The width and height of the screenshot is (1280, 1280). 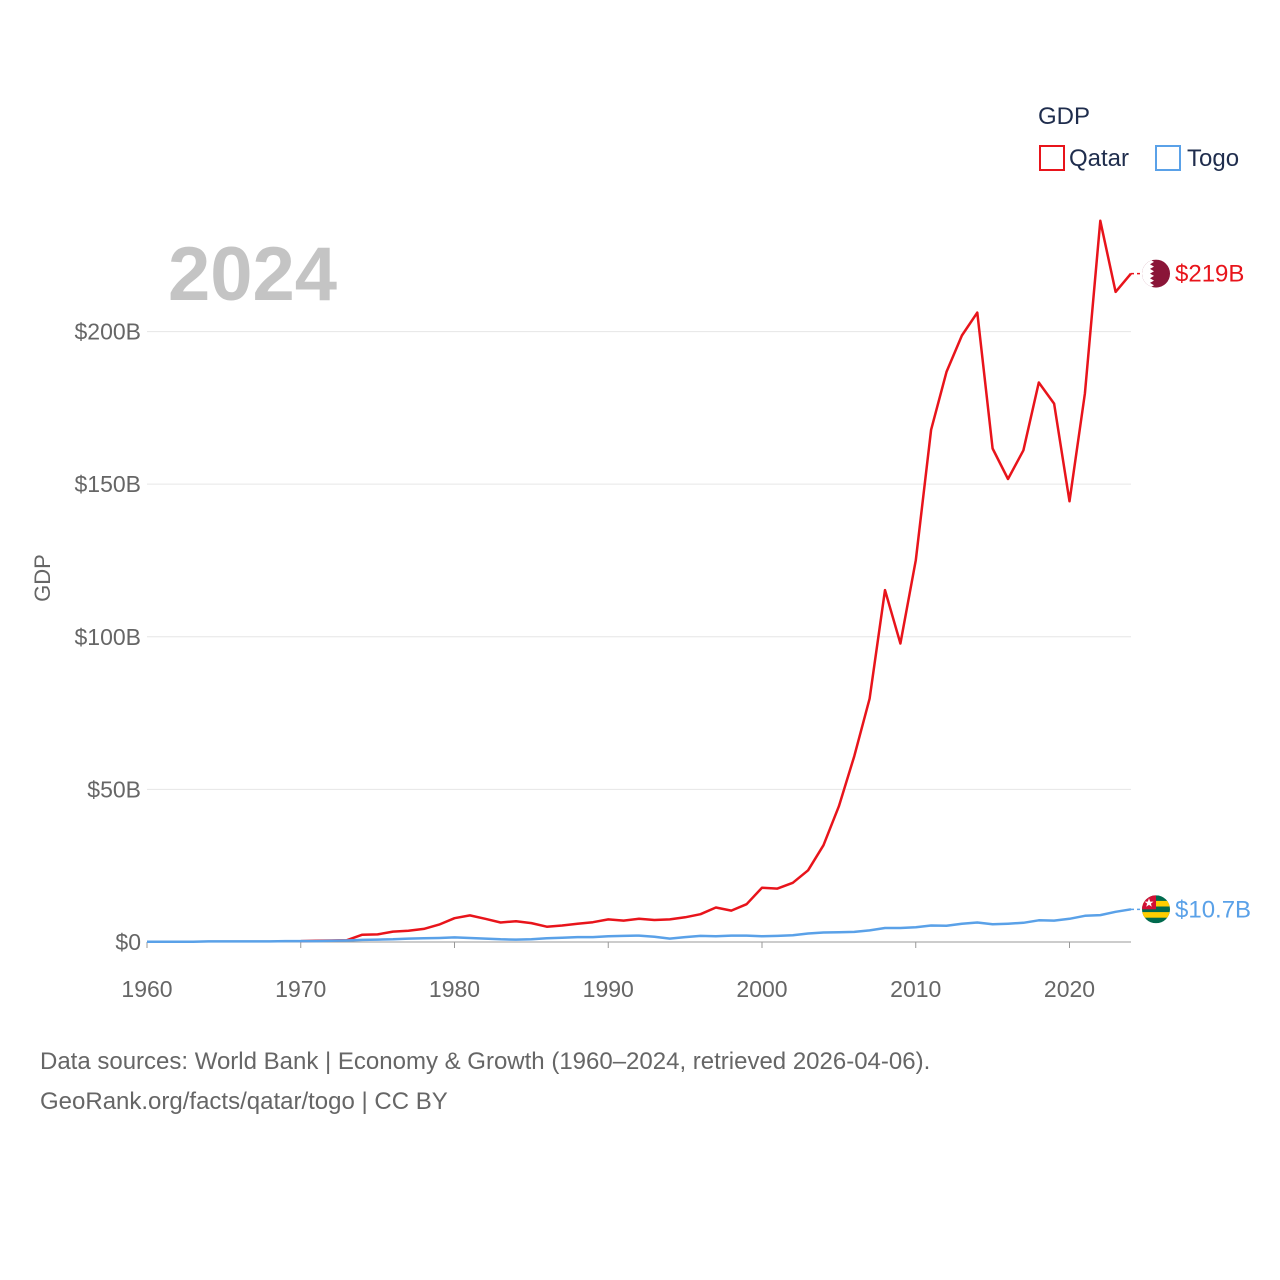 What do you see at coordinates (107, 484) in the screenshot?
I see `y-tick-label: $150B` at bounding box center [107, 484].